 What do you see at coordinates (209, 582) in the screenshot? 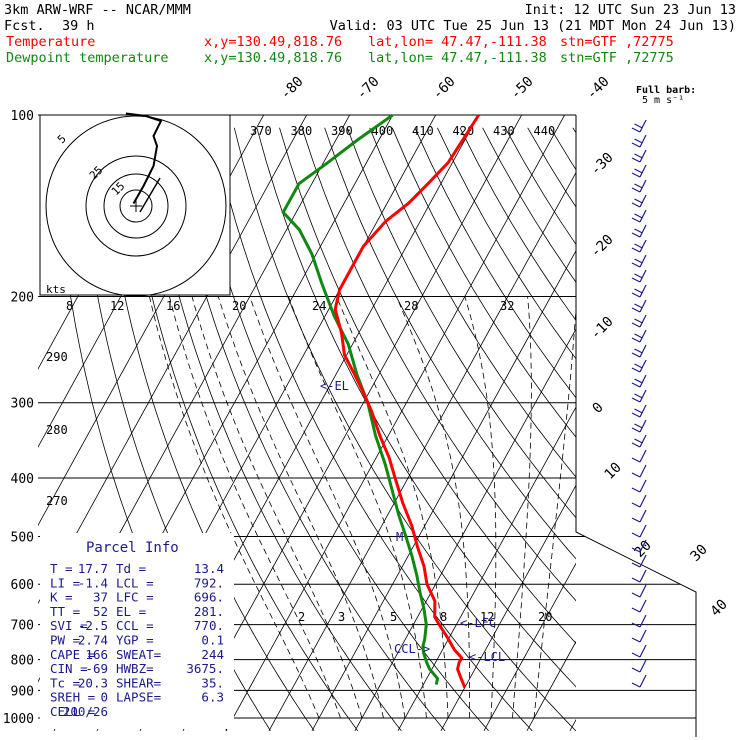
I see `parcel-info-cell: 792.` at bounding box center [209, 582].